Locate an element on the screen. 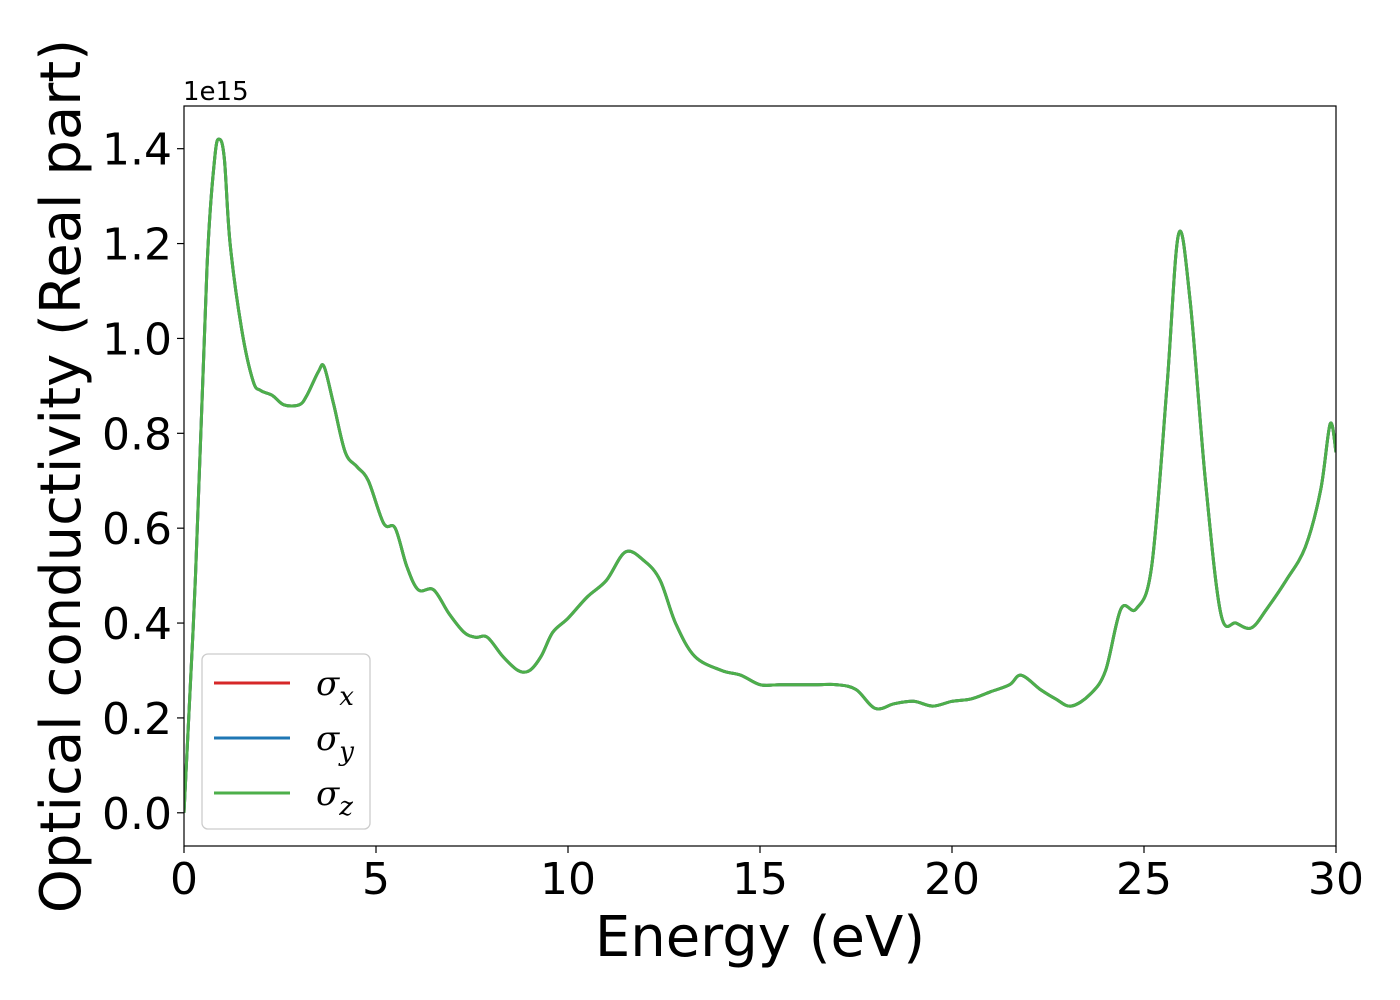  x-tick-label: 20 is located at coordinates (952, 879).